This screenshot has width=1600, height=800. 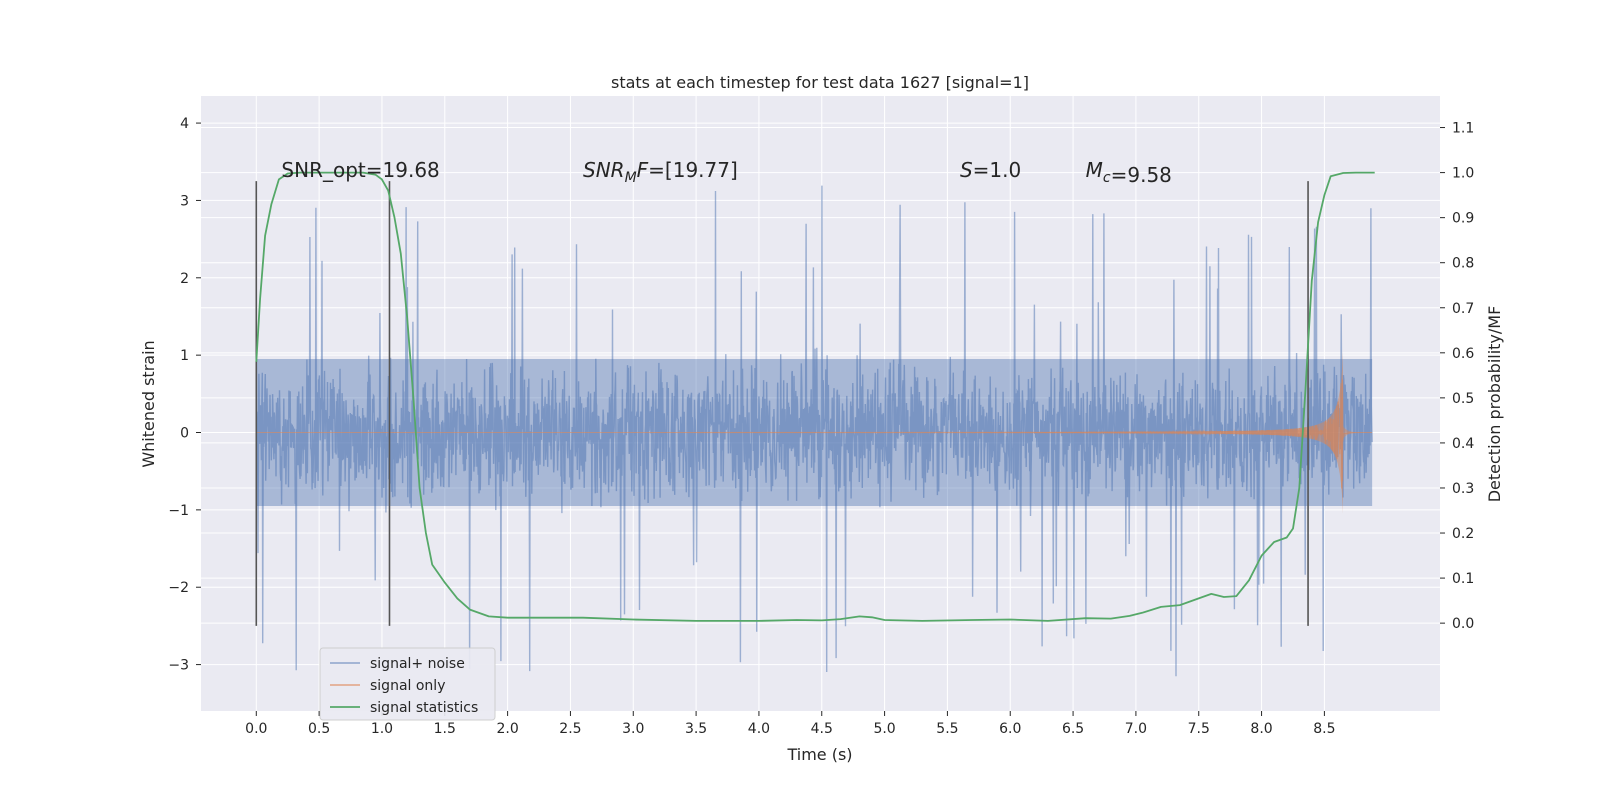 What do you see at coordinates (1261, 729) in the screenshot?
I see `x-tick-label: 8.0` at bounding box center [1261, 729].